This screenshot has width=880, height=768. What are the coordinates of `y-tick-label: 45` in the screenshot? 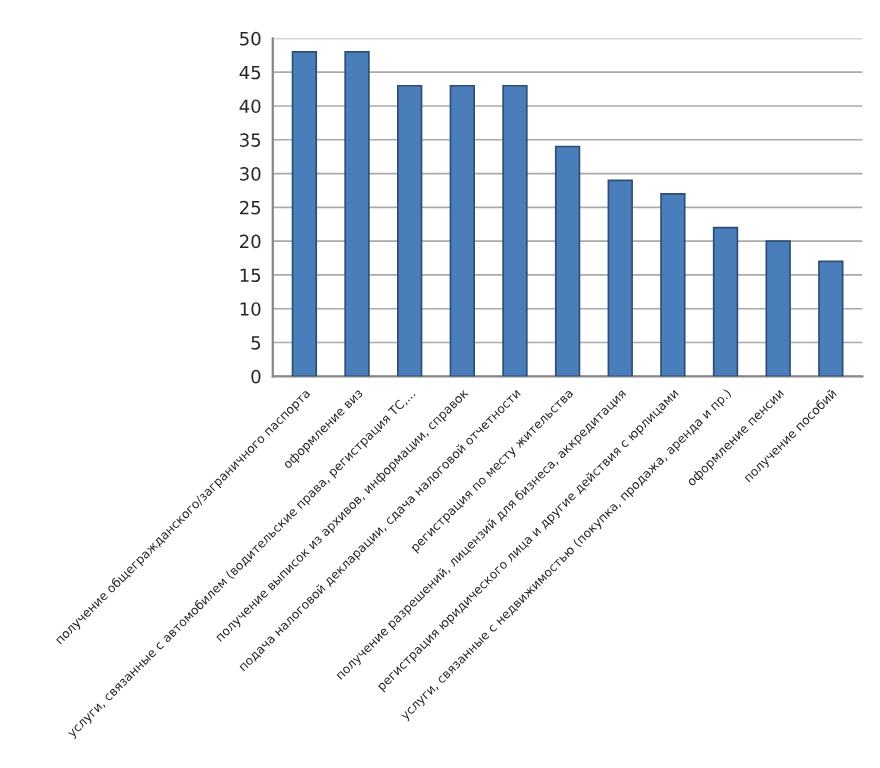 It's located at (250, 72).